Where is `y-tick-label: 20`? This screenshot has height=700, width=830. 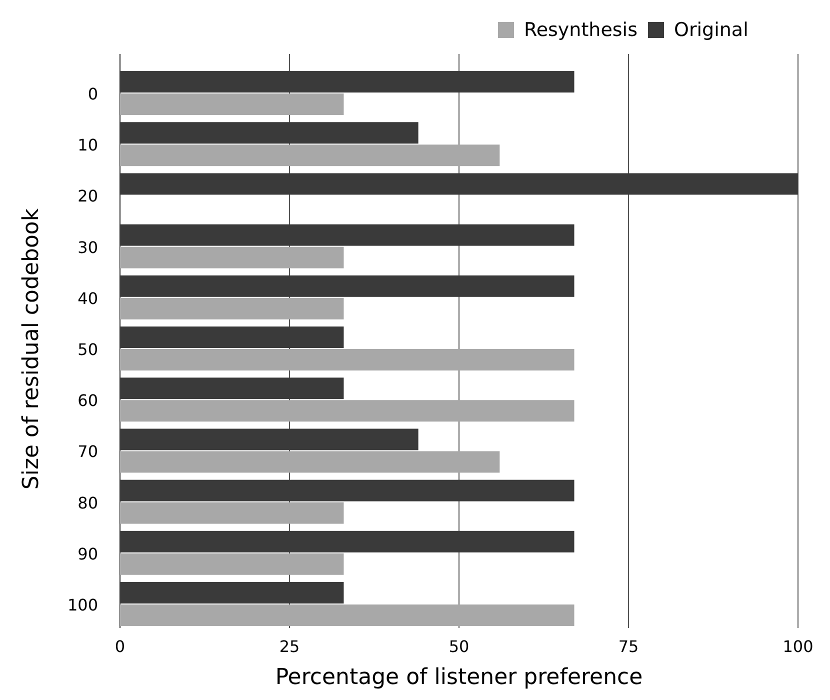
y-tick-label: 20 is located at coordinates (88, 196).